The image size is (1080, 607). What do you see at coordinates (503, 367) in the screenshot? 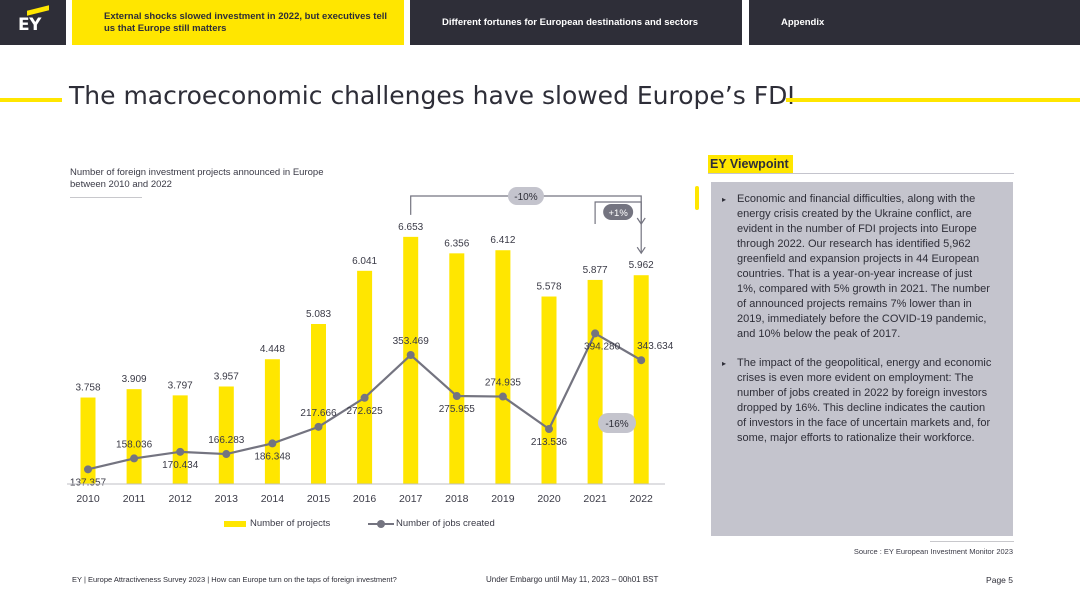
I see `bar-2019` at bounding box center [503, 367].